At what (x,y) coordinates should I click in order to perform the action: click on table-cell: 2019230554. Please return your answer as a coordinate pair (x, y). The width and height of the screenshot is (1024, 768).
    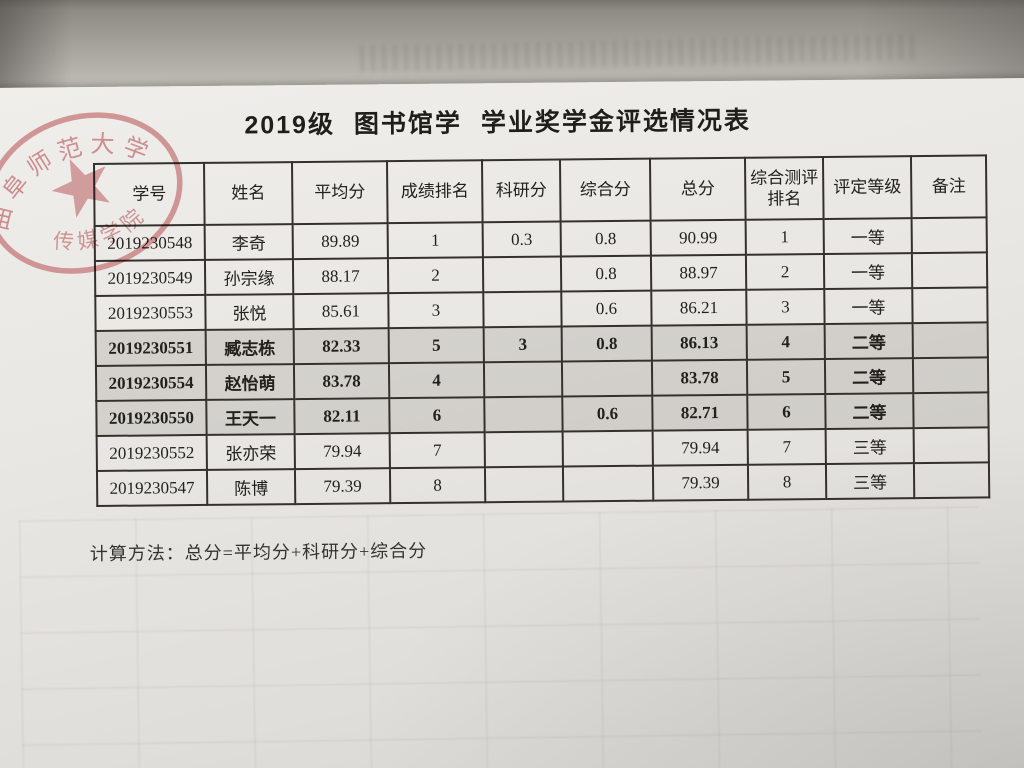
    Looking at the image, I should click on (151, 382).